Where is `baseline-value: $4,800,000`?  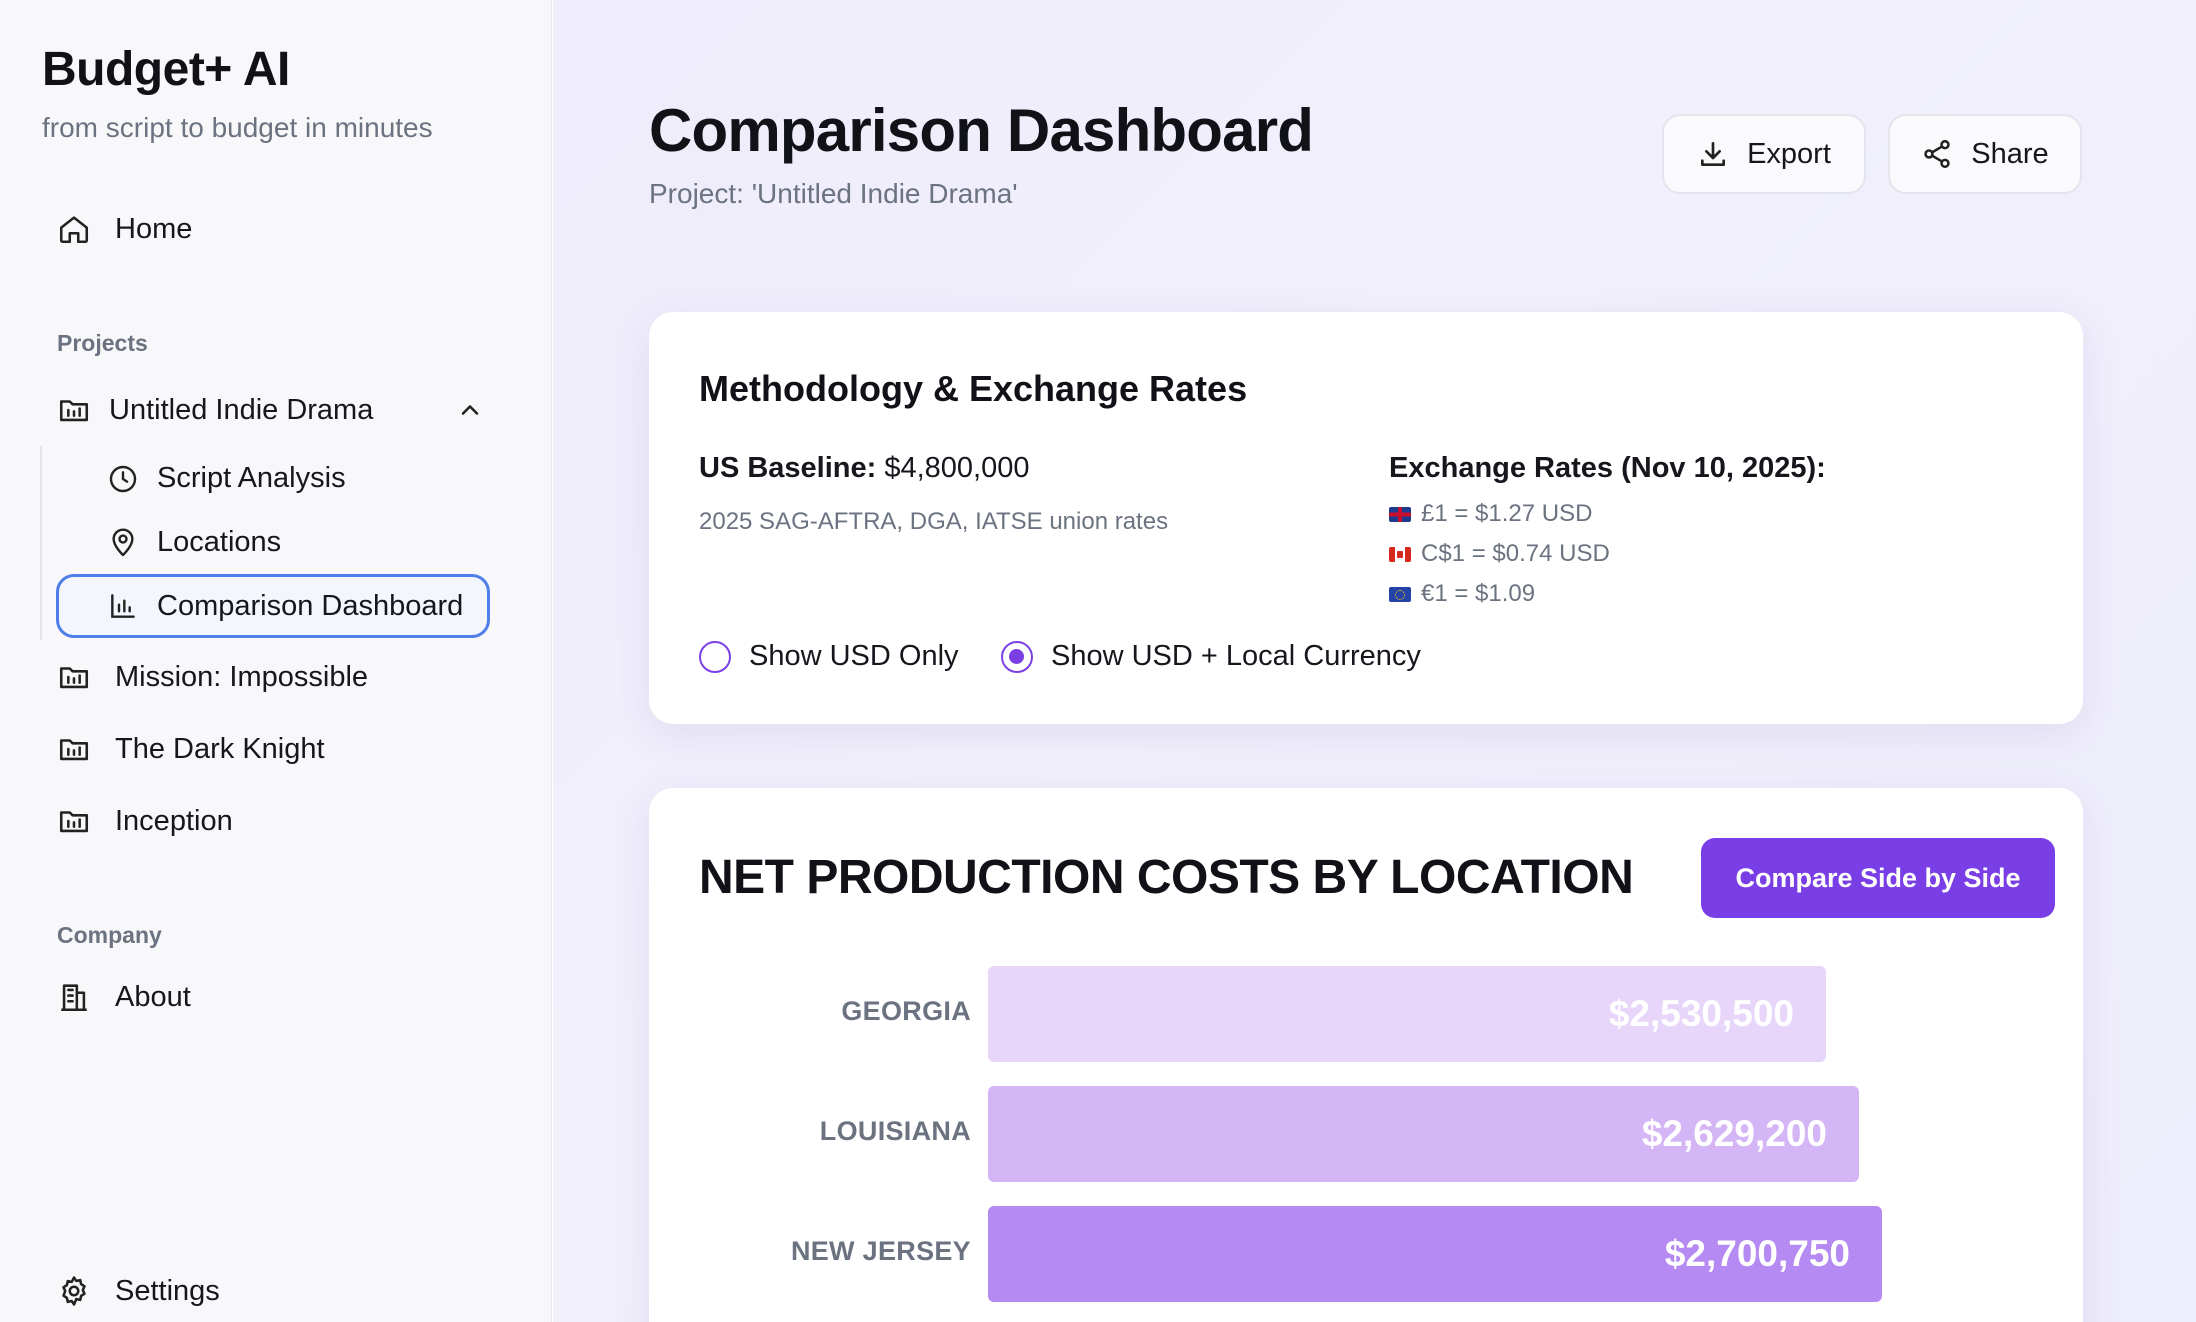 baseline-value: $4,800,000 is located at coordinates (957, 468).